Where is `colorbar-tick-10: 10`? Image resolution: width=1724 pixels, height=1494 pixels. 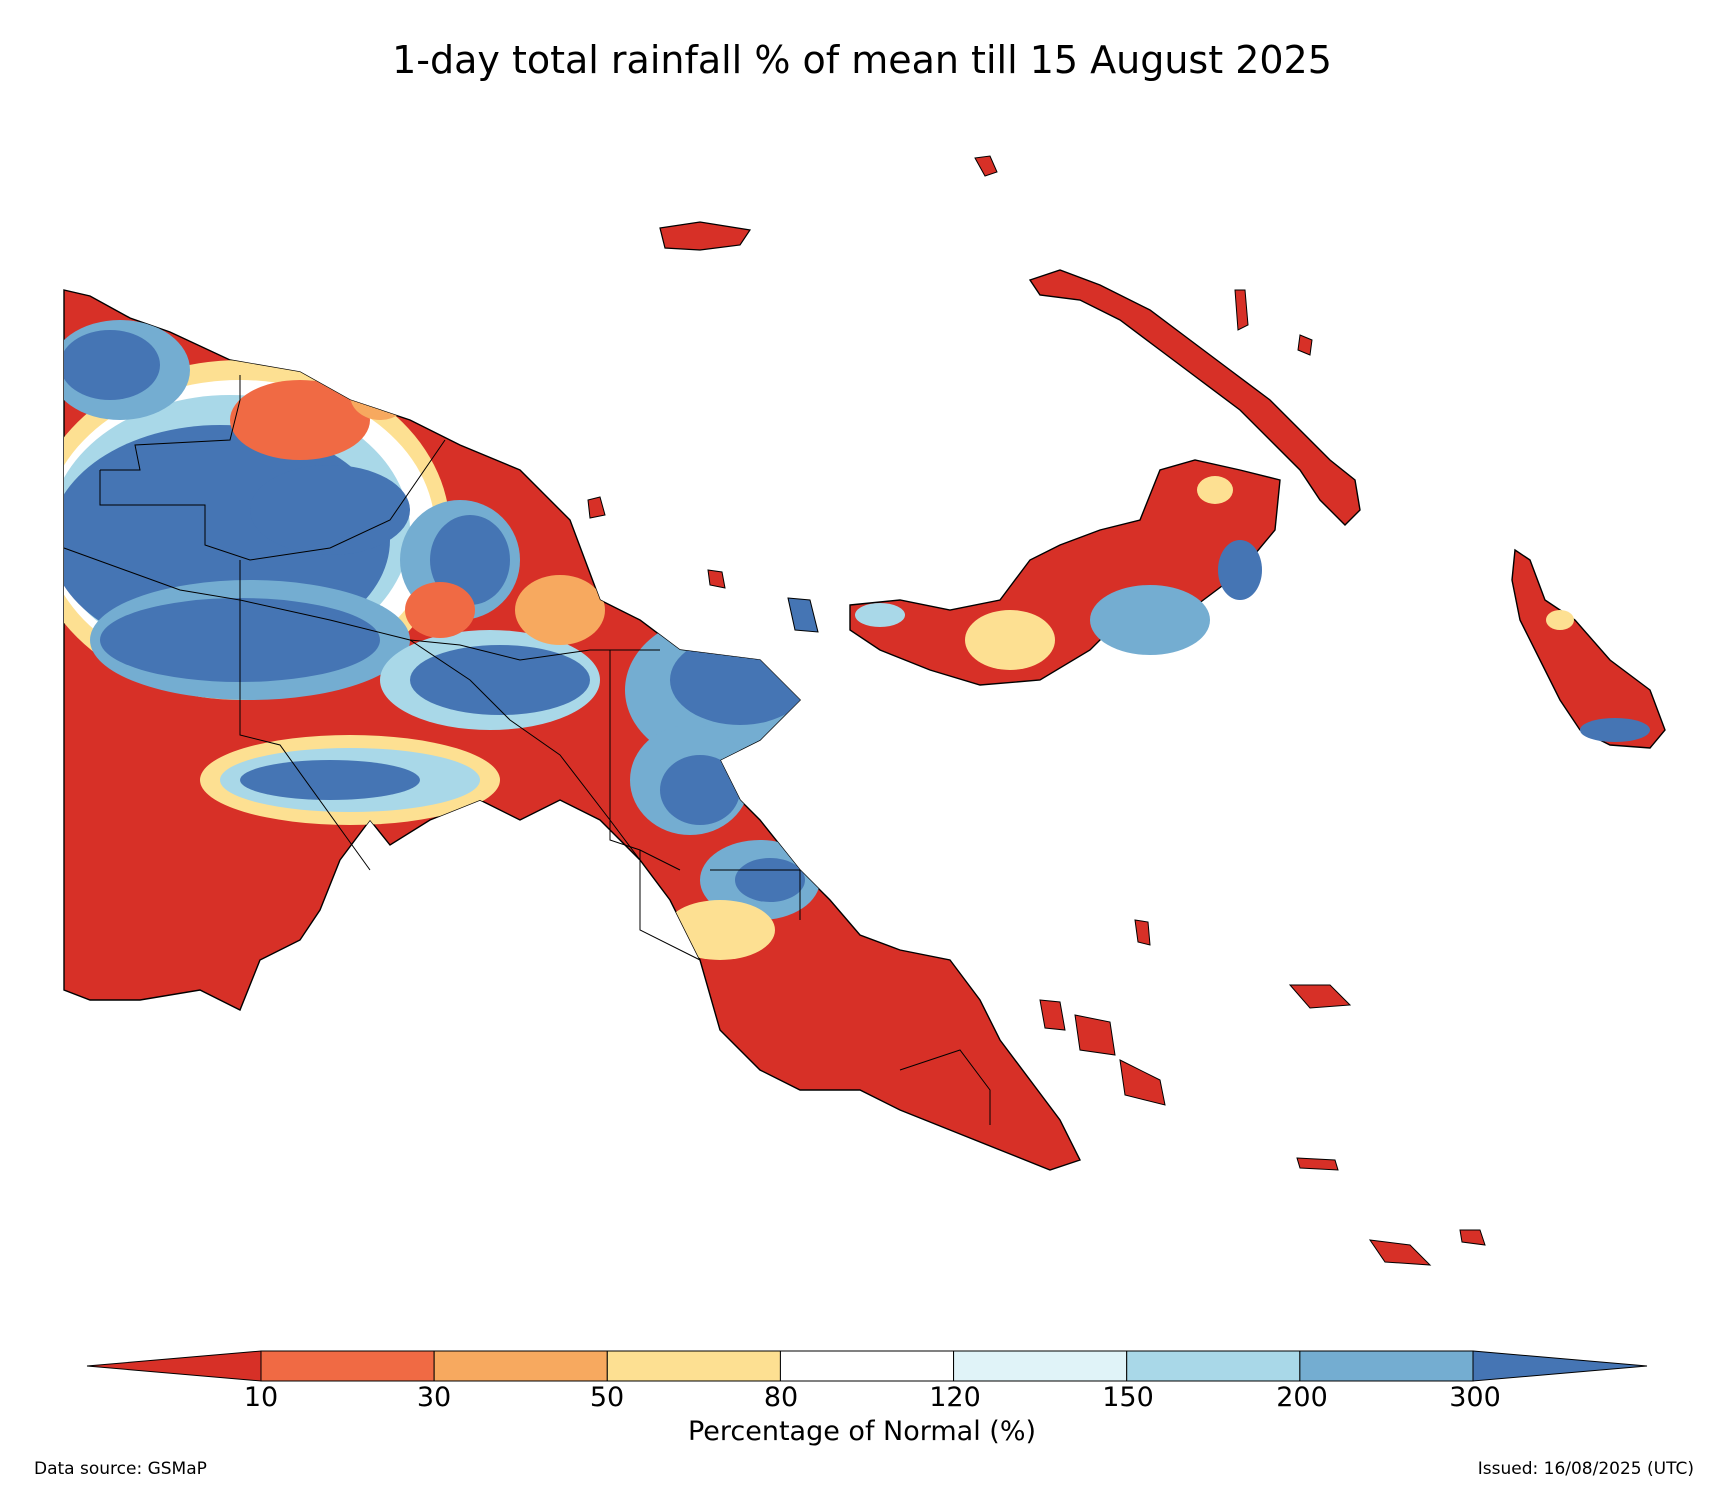
colorbar-tick-10: 10 is located at coordinates (261, 1397).